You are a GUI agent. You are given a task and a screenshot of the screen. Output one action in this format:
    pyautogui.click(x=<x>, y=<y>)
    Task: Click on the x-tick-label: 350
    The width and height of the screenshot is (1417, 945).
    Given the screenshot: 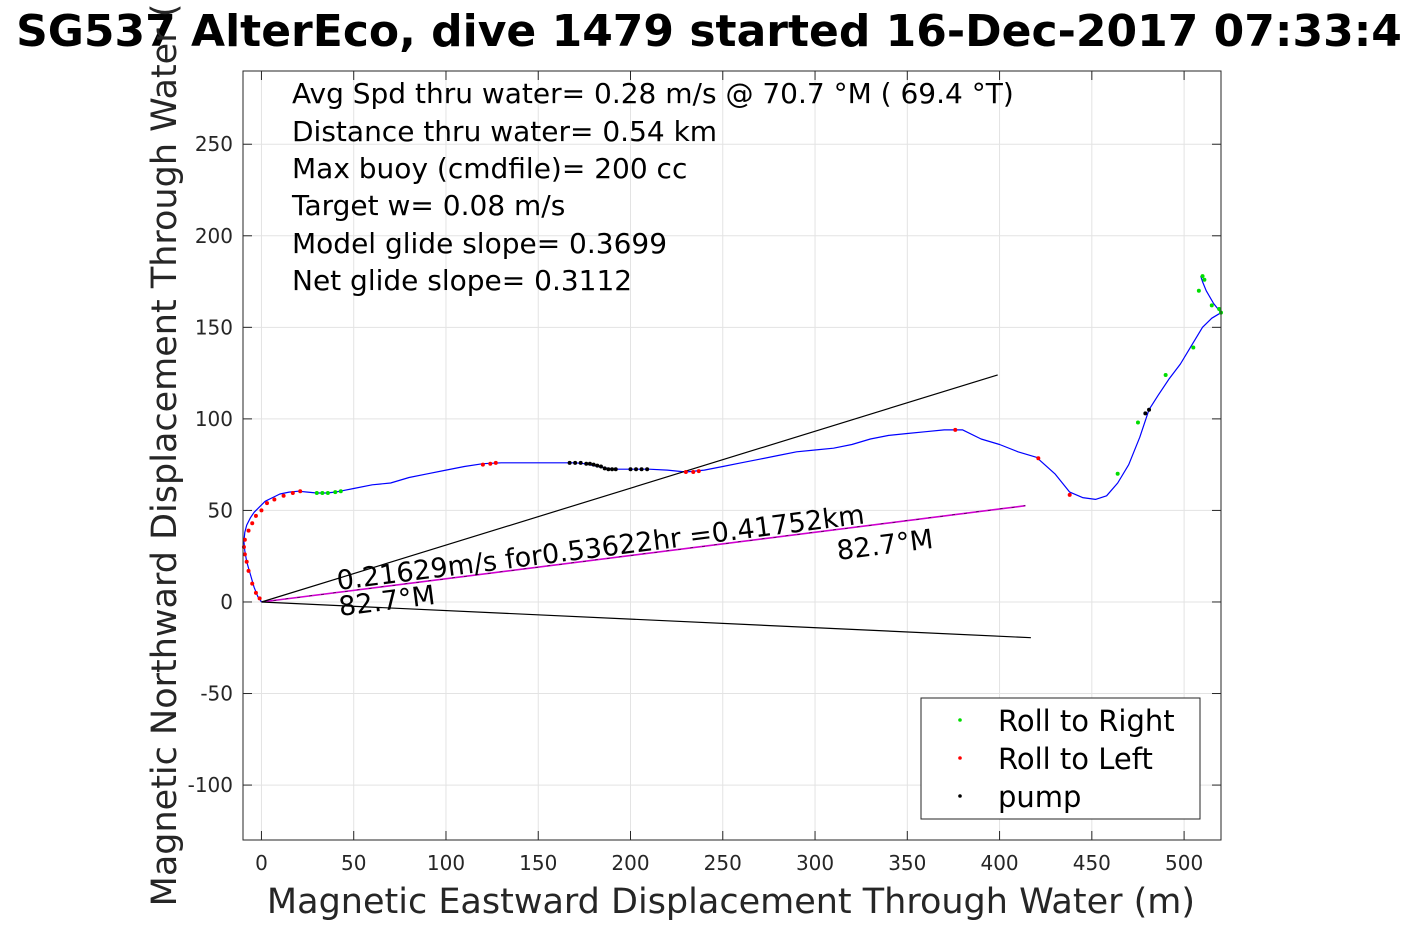 What is the action you would take?
    pyautogui.click(x=907, y=863)
    